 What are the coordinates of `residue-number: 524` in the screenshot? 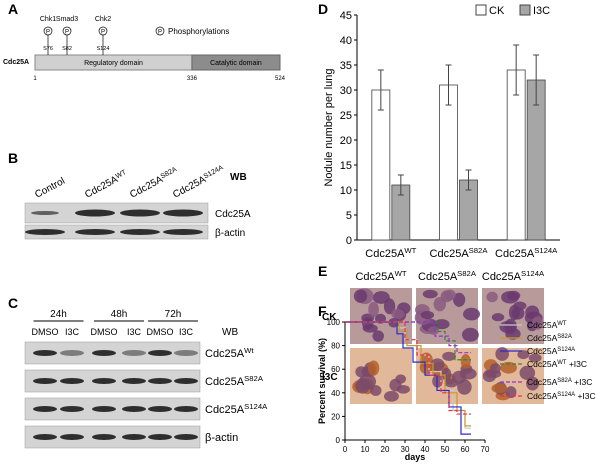 It's located at (280, 79).